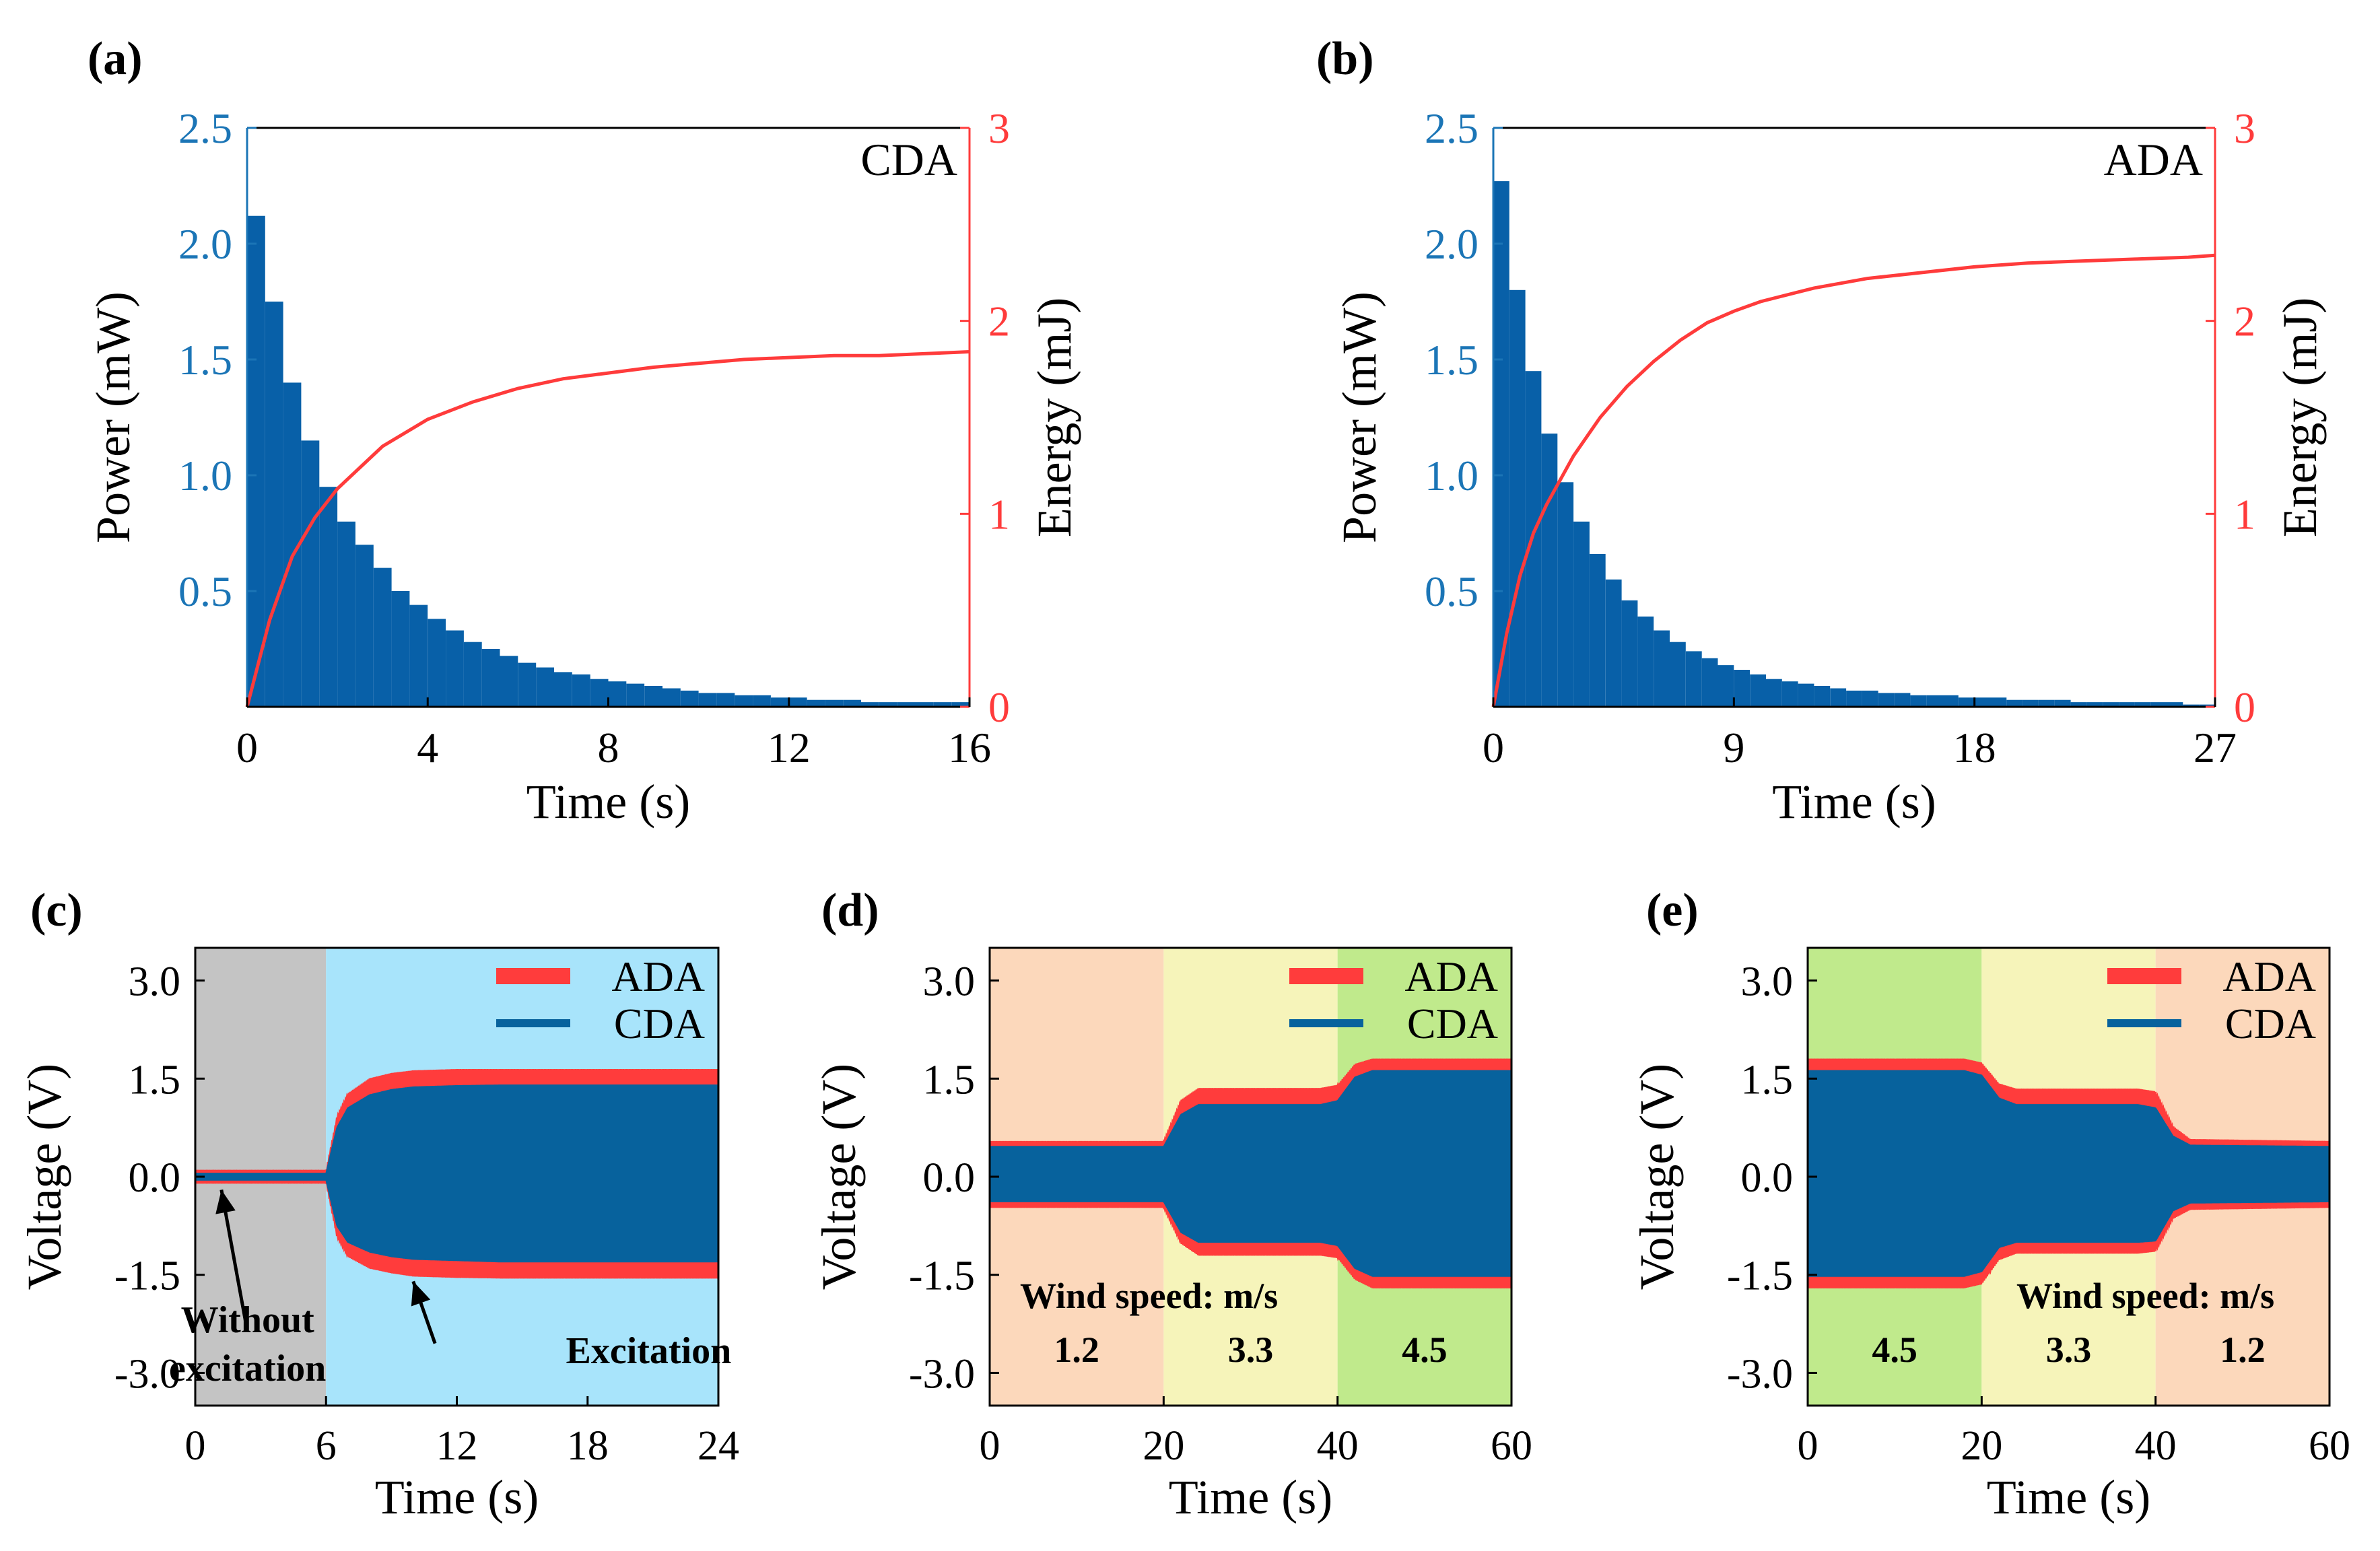 This screenshot has height=1551, width=2380. Describe the element at coordinates (2300, 418) in the screenshot. I see `y-axis-title-right: Energy (mJ)` at that location.